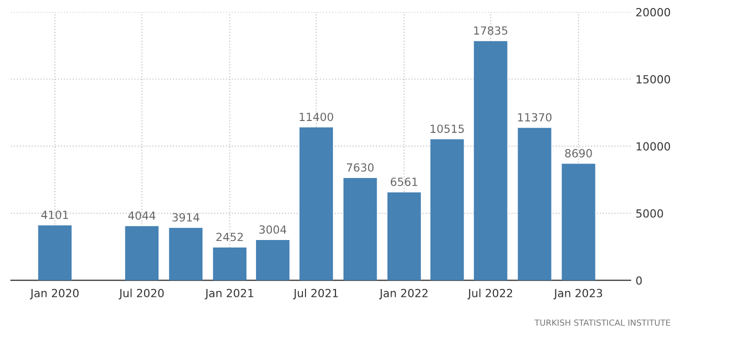 The image size is (729, 344). What do you see at coordinates (317, 117) in the screenshot?
I see `data-label: 11400` at bounding box center [317, 117].